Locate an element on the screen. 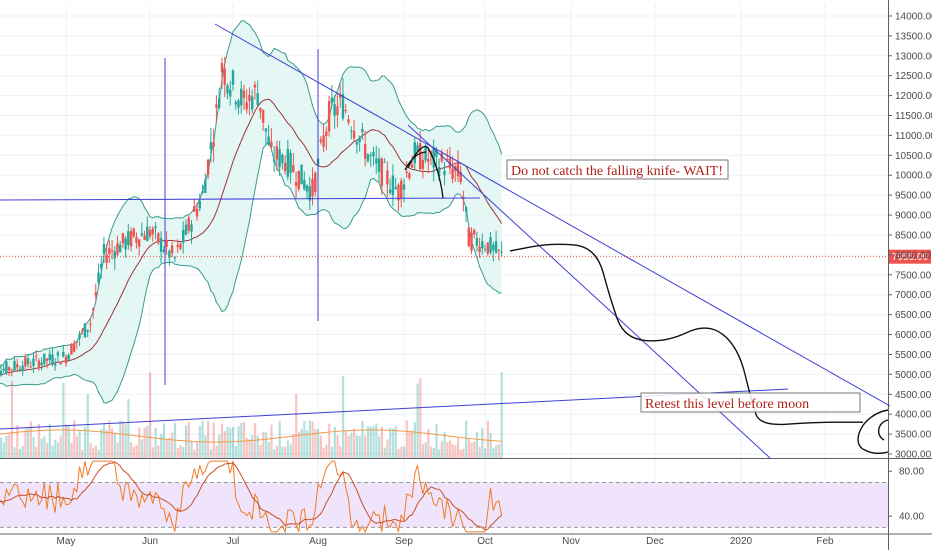 This screenshot has width=932, height=550. price-tick-label: 6000.00 is located at coordinates (913, 335).